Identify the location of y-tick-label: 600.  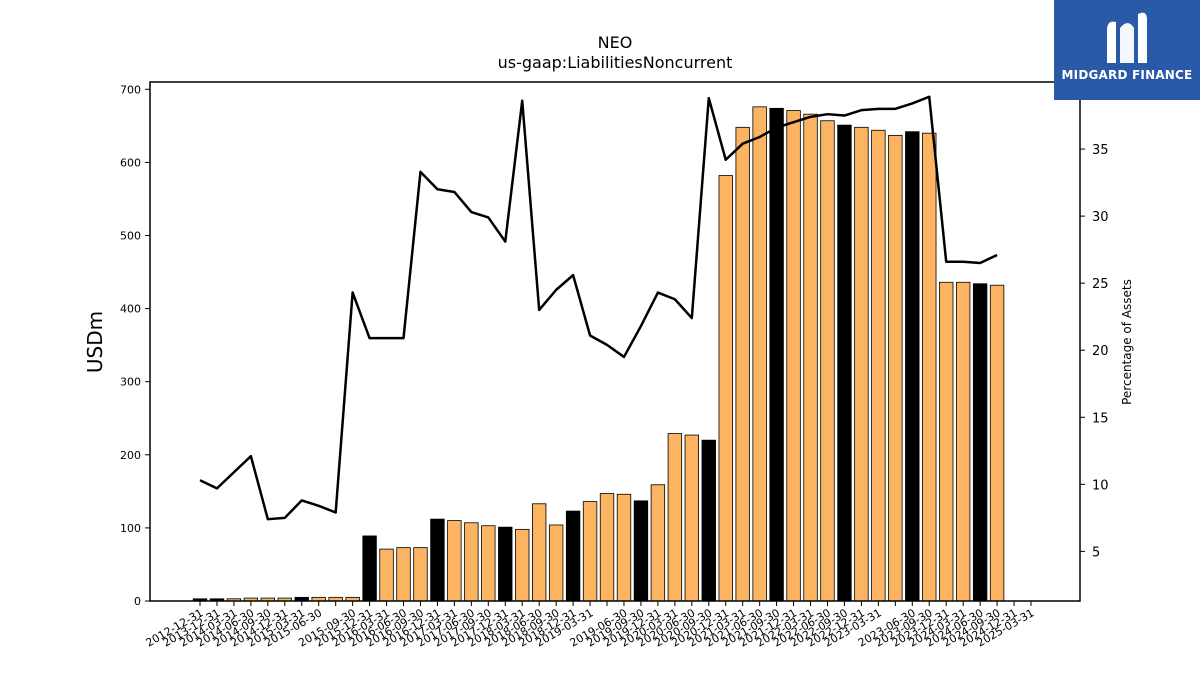
(130, 162).